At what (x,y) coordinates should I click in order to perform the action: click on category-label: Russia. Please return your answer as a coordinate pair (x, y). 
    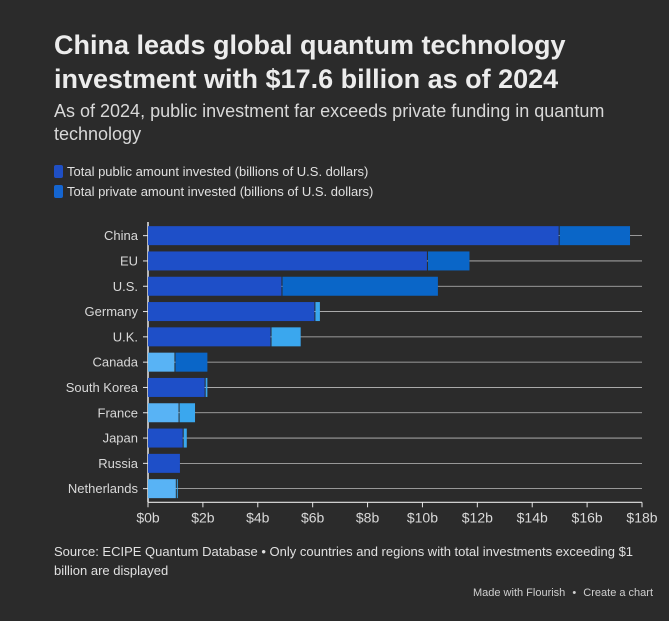
    Looking at the image, I should click on (118, 463).